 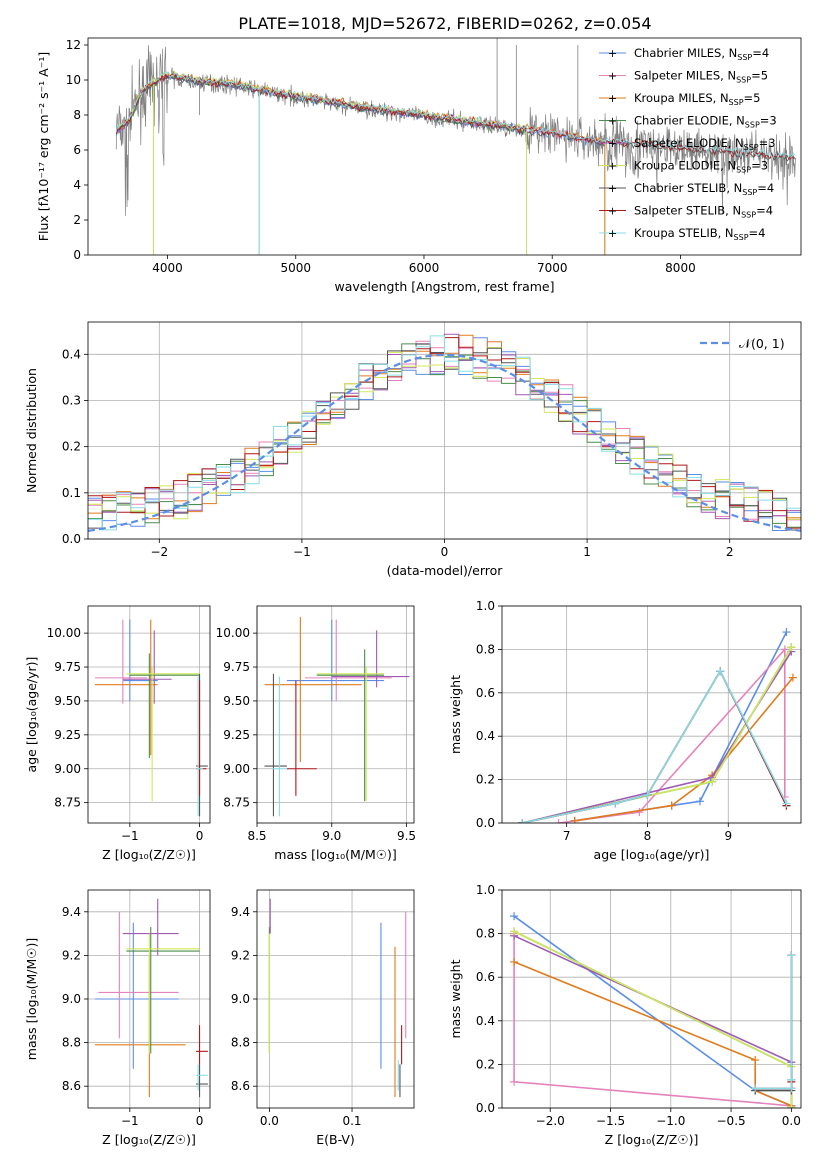 I want to click on x-axis-label: (data-model)/error, so click(x=445, y=570).